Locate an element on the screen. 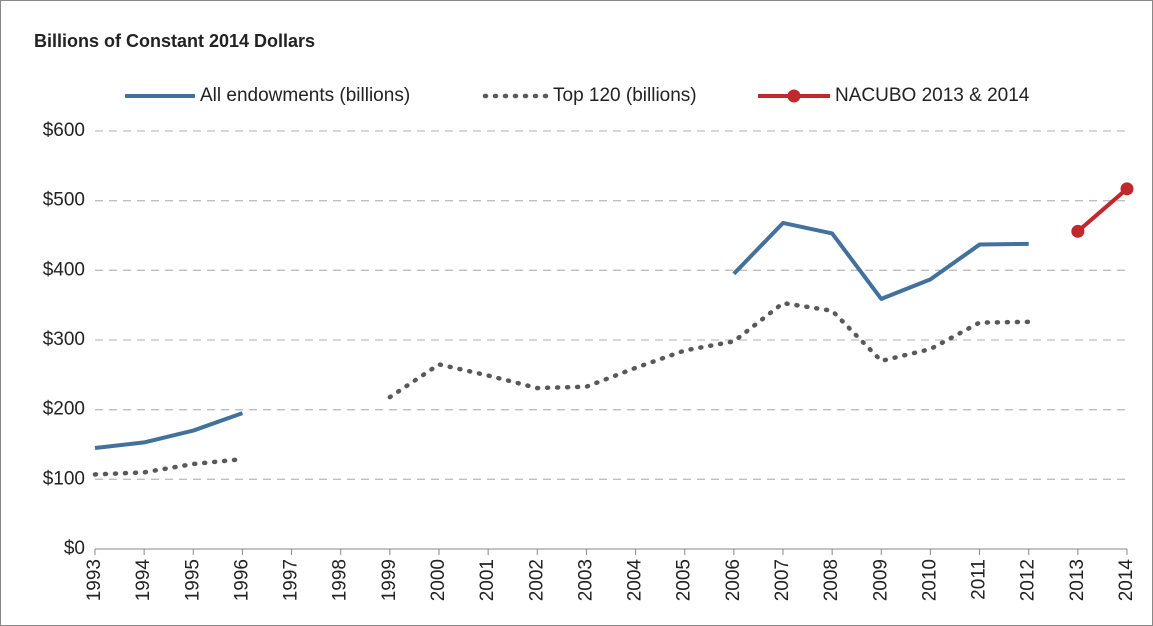 The image size is (1153, 626). x-tick-label: 2007 is located at coordinates (782, 580).